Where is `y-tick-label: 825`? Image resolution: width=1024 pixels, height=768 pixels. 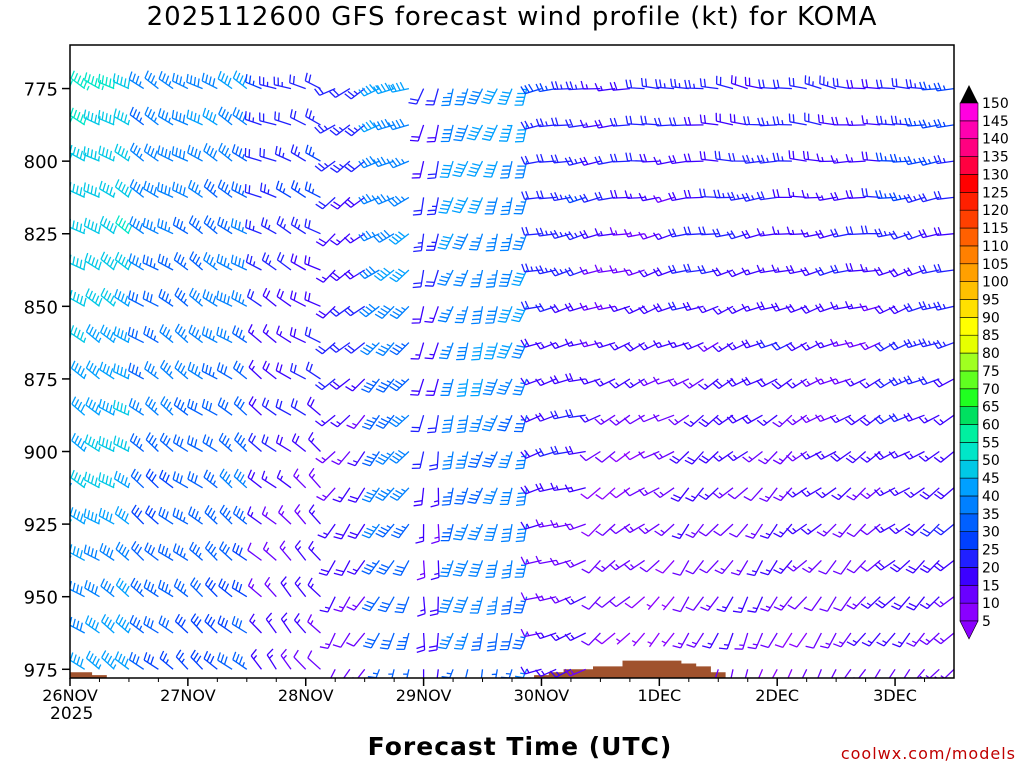 y-tick-label: 825 is located at coordinates (41, 235).